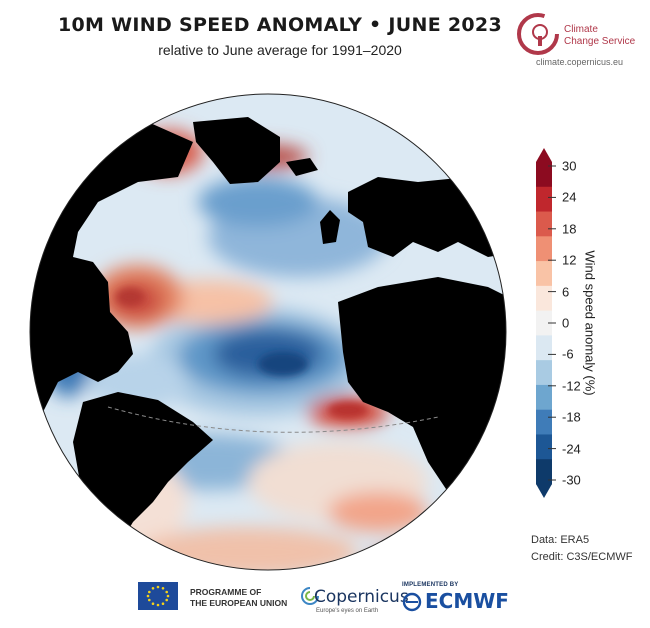 This screenshot has height=628, width=650. Describe the element at coordinates (571, 449) in the screenshot. I see `colorbar-tick-label: -24` at that location.